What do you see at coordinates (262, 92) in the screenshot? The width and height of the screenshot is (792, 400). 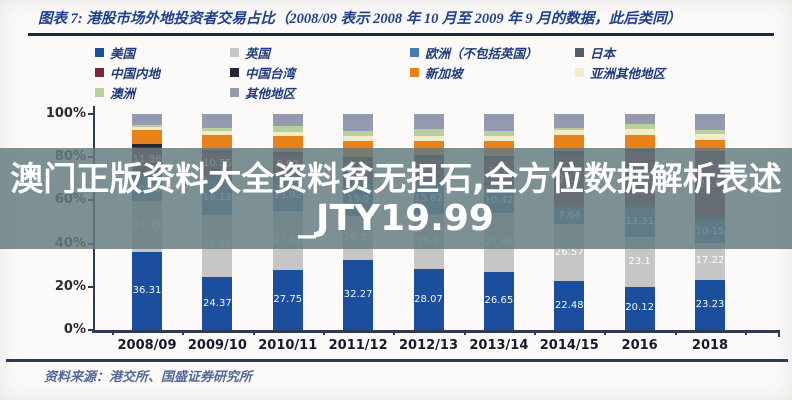 I see `legend-item: 其他地区` at bounding box center [262, 92].